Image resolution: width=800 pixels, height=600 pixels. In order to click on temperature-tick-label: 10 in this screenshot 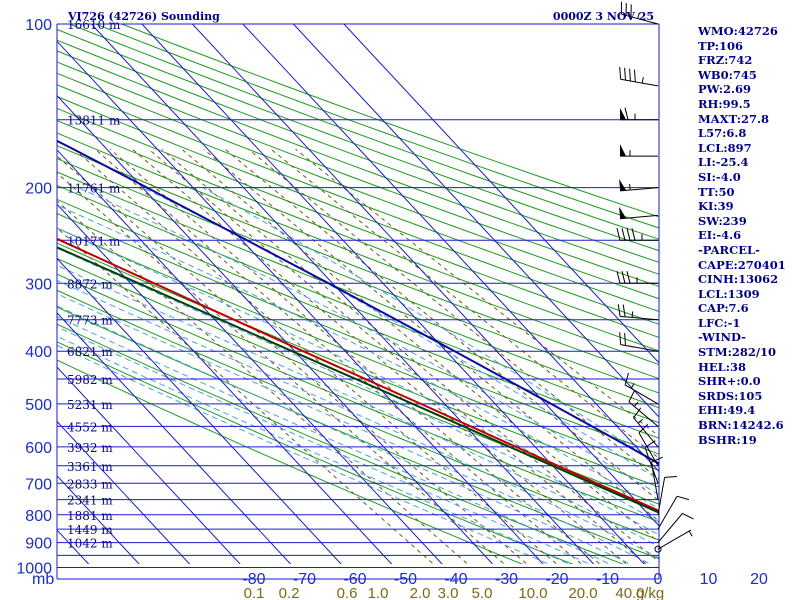, I will do `click(709, 579)`.